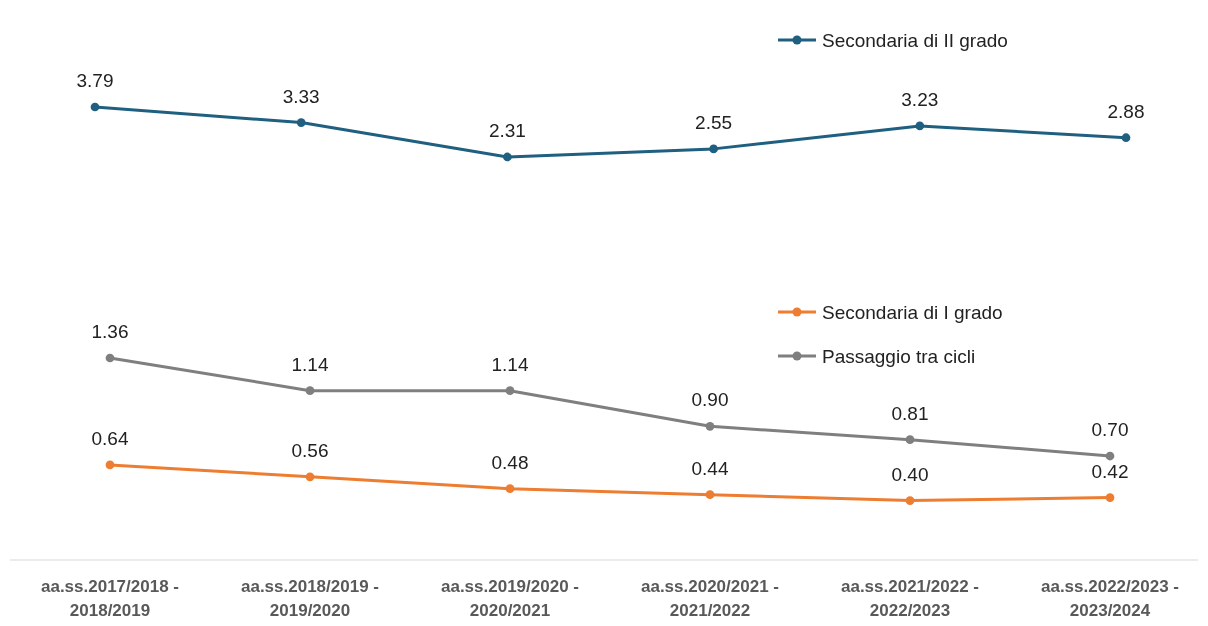  I want to click on x-tick-label: aa.ss.2021/2022 - 2022/2023, so click(910, 598).